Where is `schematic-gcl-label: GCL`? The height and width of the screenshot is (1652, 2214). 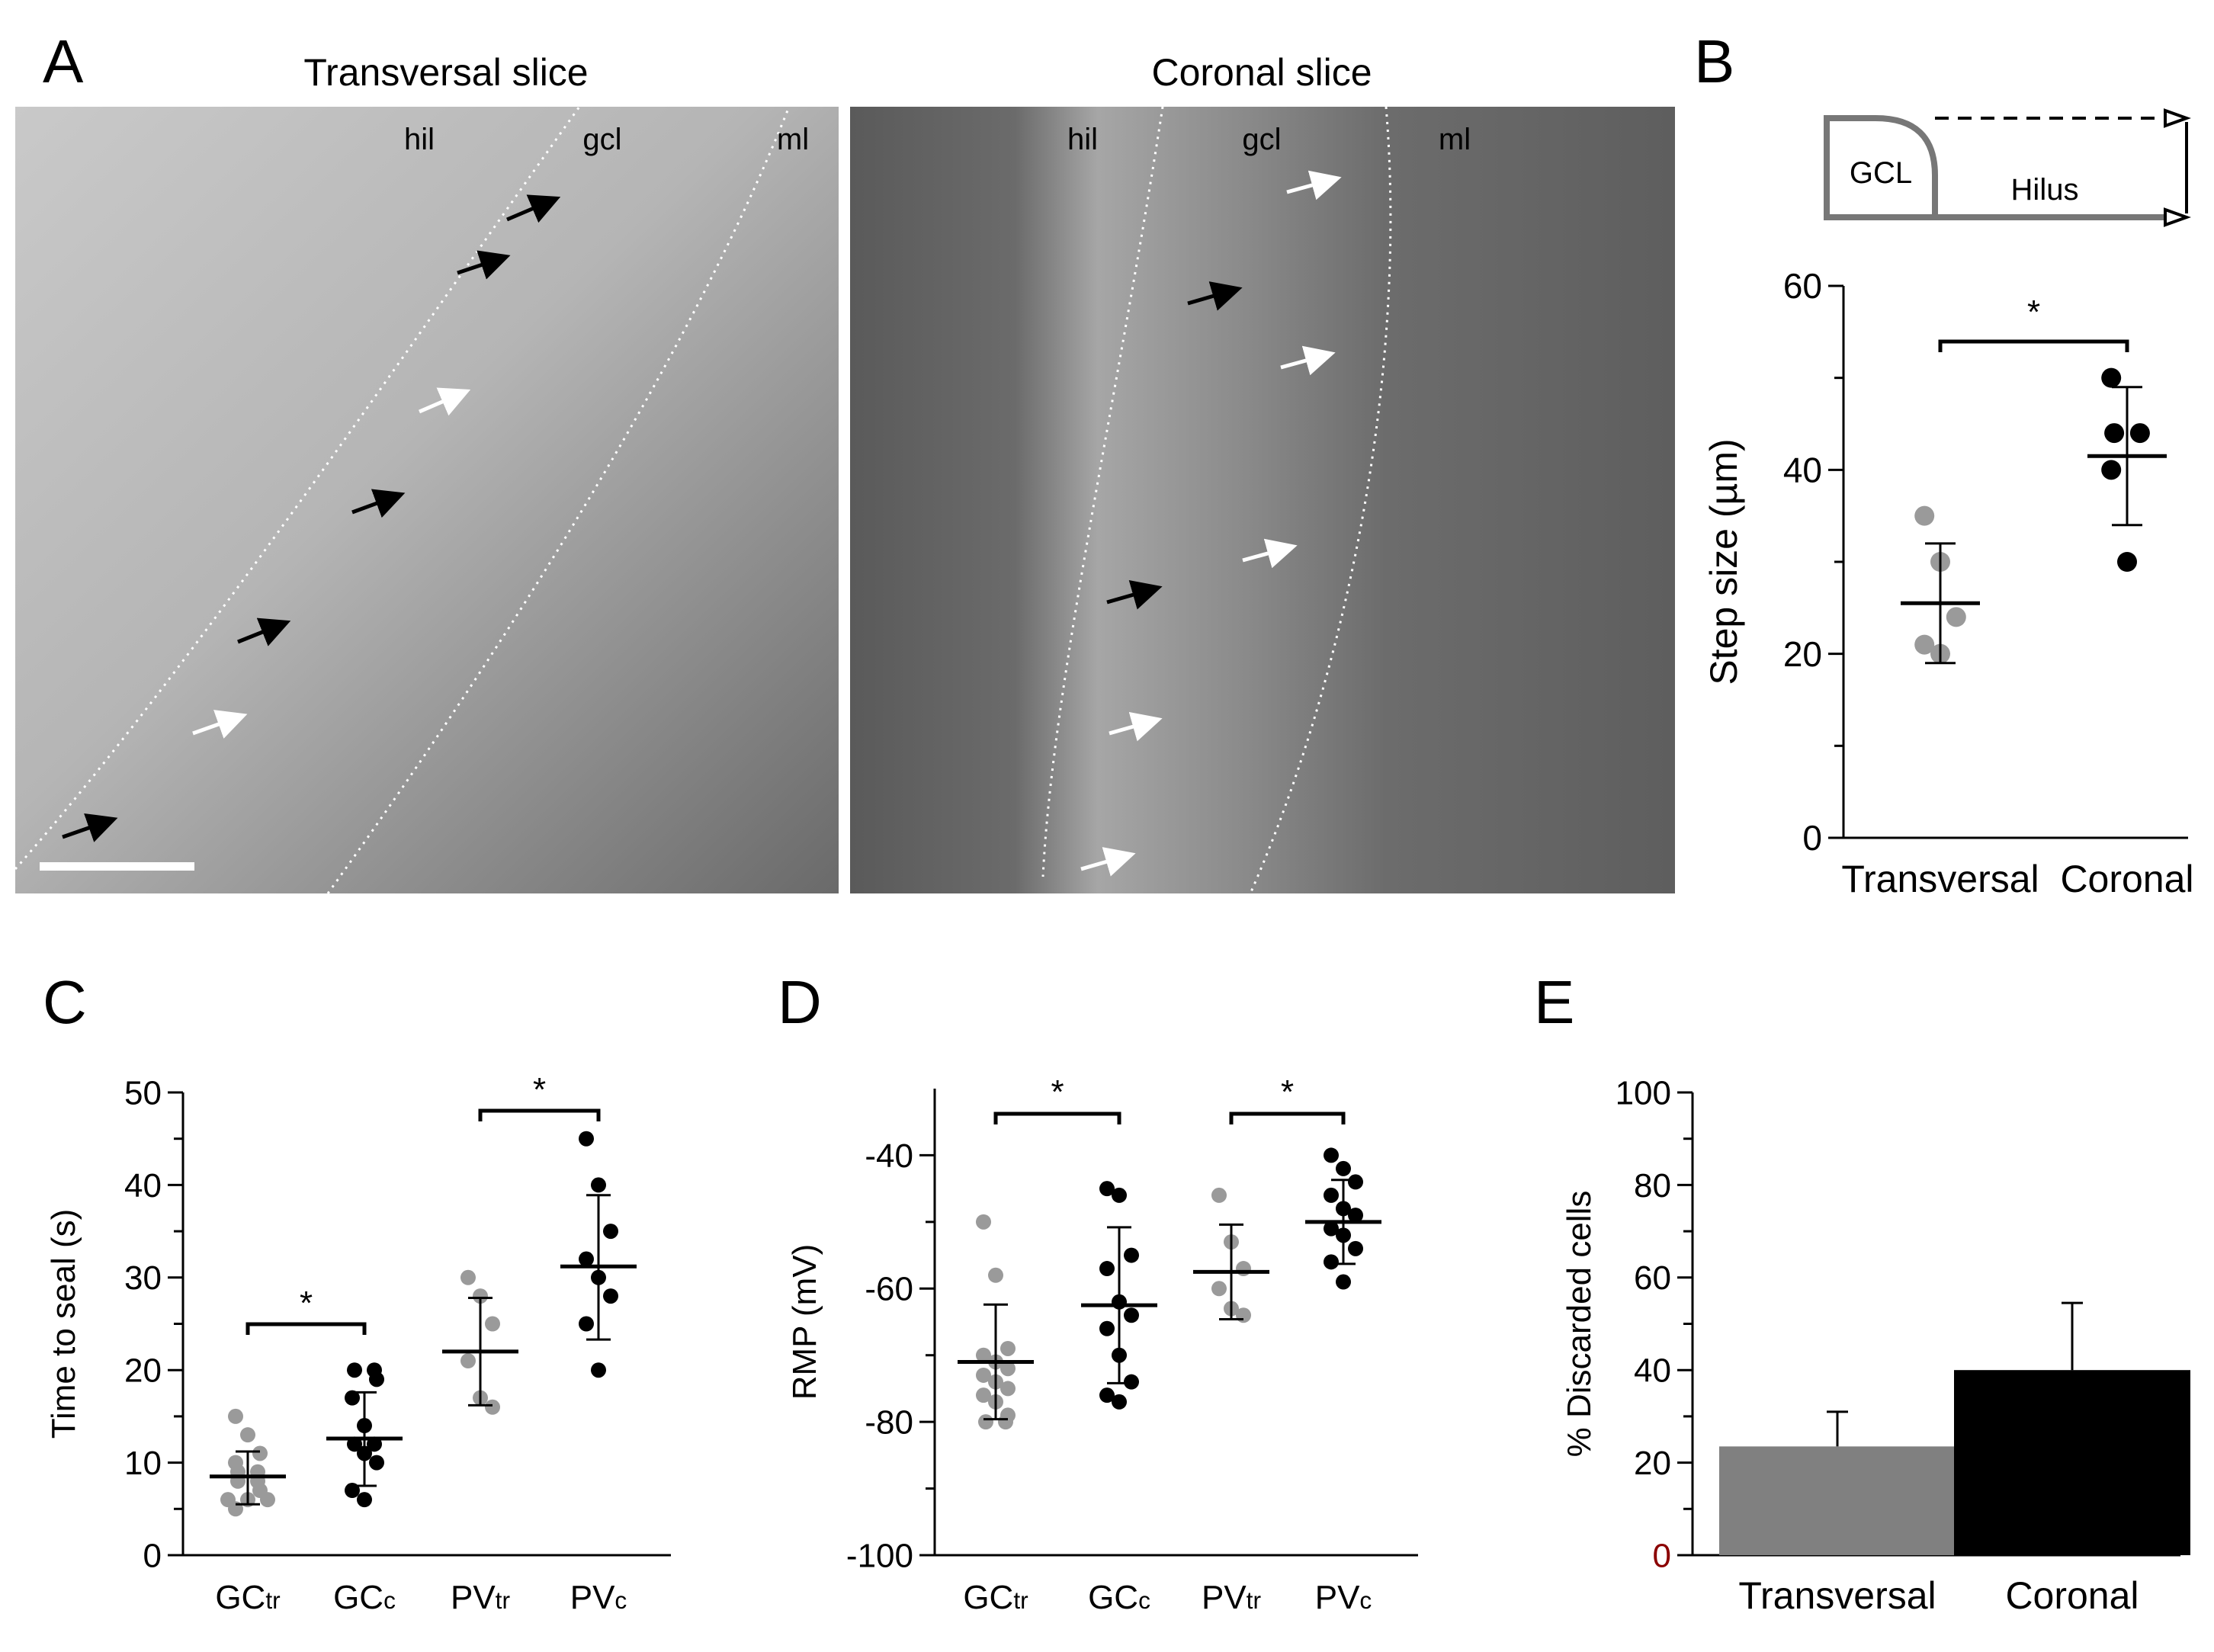 schematic-gcl-label: GCL is located at coordinates (1881, 173).